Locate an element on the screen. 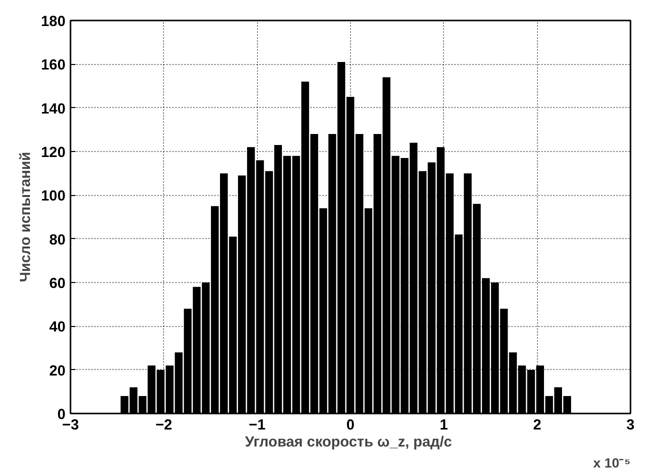 Image resolution: width=657 pixels, height=476 pixels. y-tick-label: 40 is located at coordinates (57, 328).